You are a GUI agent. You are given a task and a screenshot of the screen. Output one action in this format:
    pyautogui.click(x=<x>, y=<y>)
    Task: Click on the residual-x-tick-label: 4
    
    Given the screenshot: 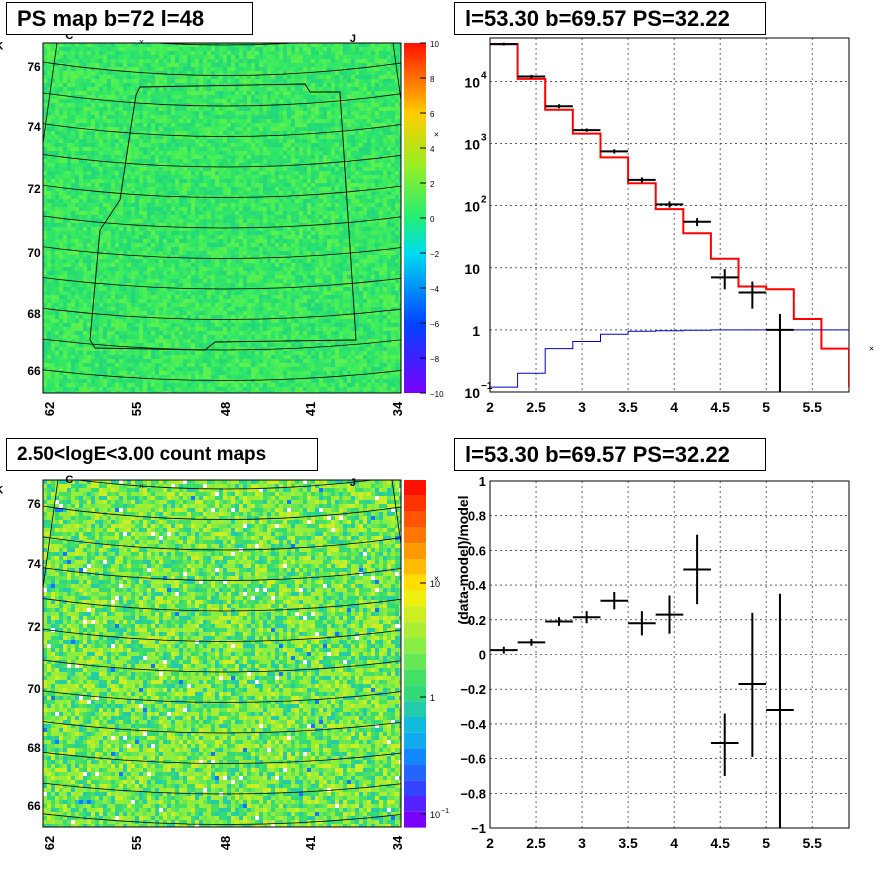 What is the action you would take?
    pyautogui.click(x=674, y=843)
    